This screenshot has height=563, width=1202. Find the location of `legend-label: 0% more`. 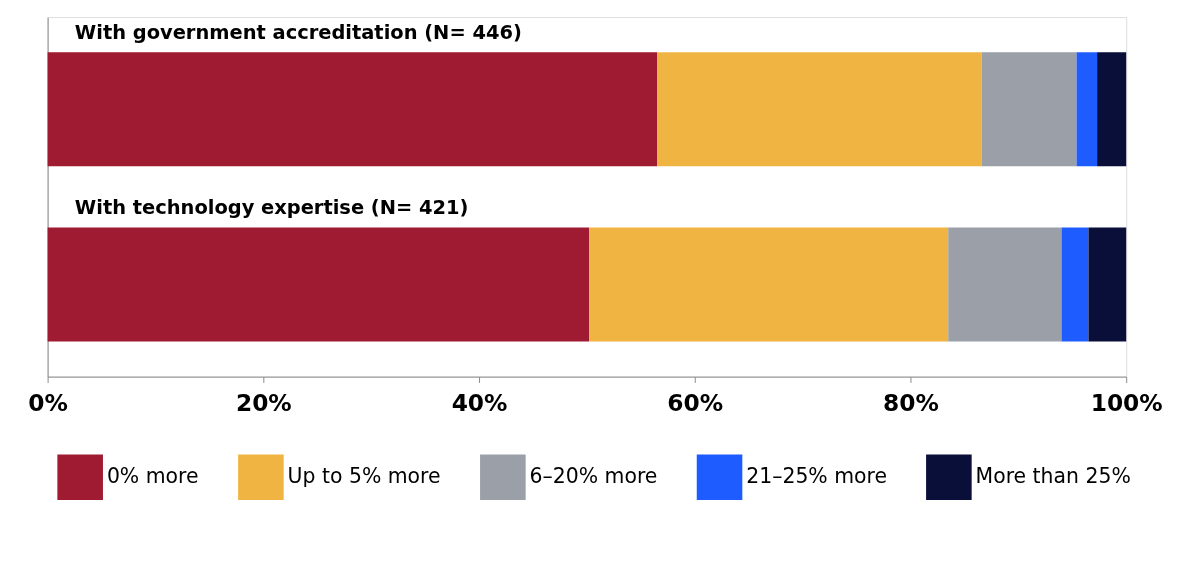

legend-label: 0% more is located at coordinates (152, 476).